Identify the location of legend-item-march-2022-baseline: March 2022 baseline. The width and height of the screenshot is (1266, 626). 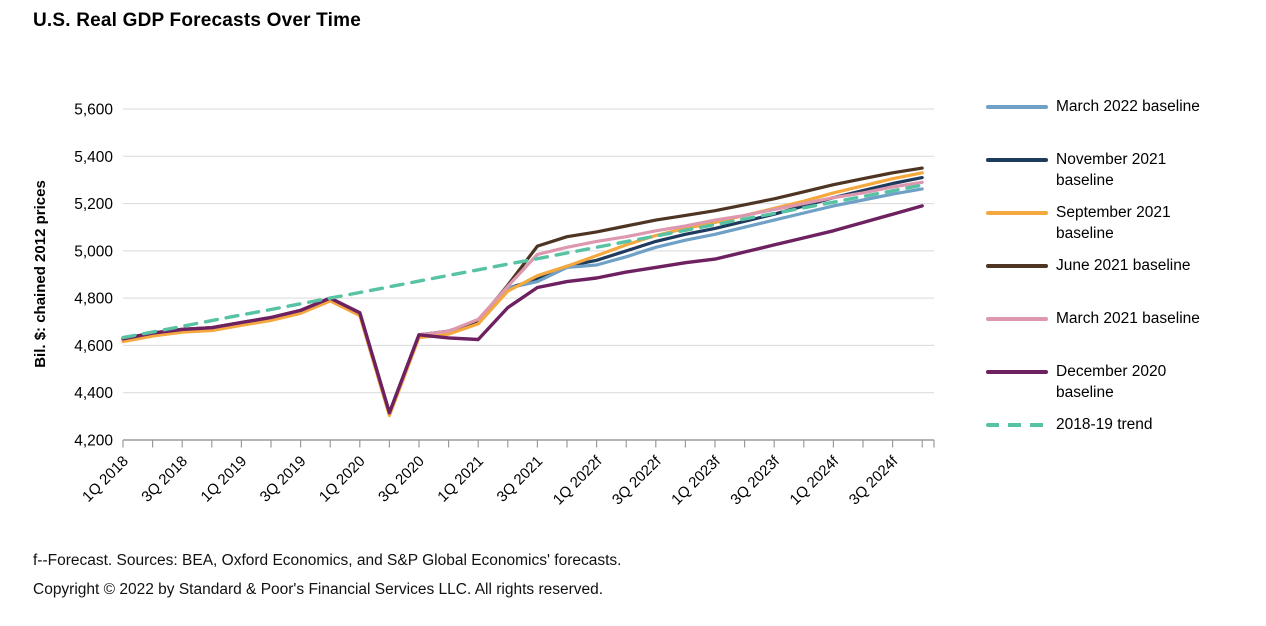
(1118, 106).